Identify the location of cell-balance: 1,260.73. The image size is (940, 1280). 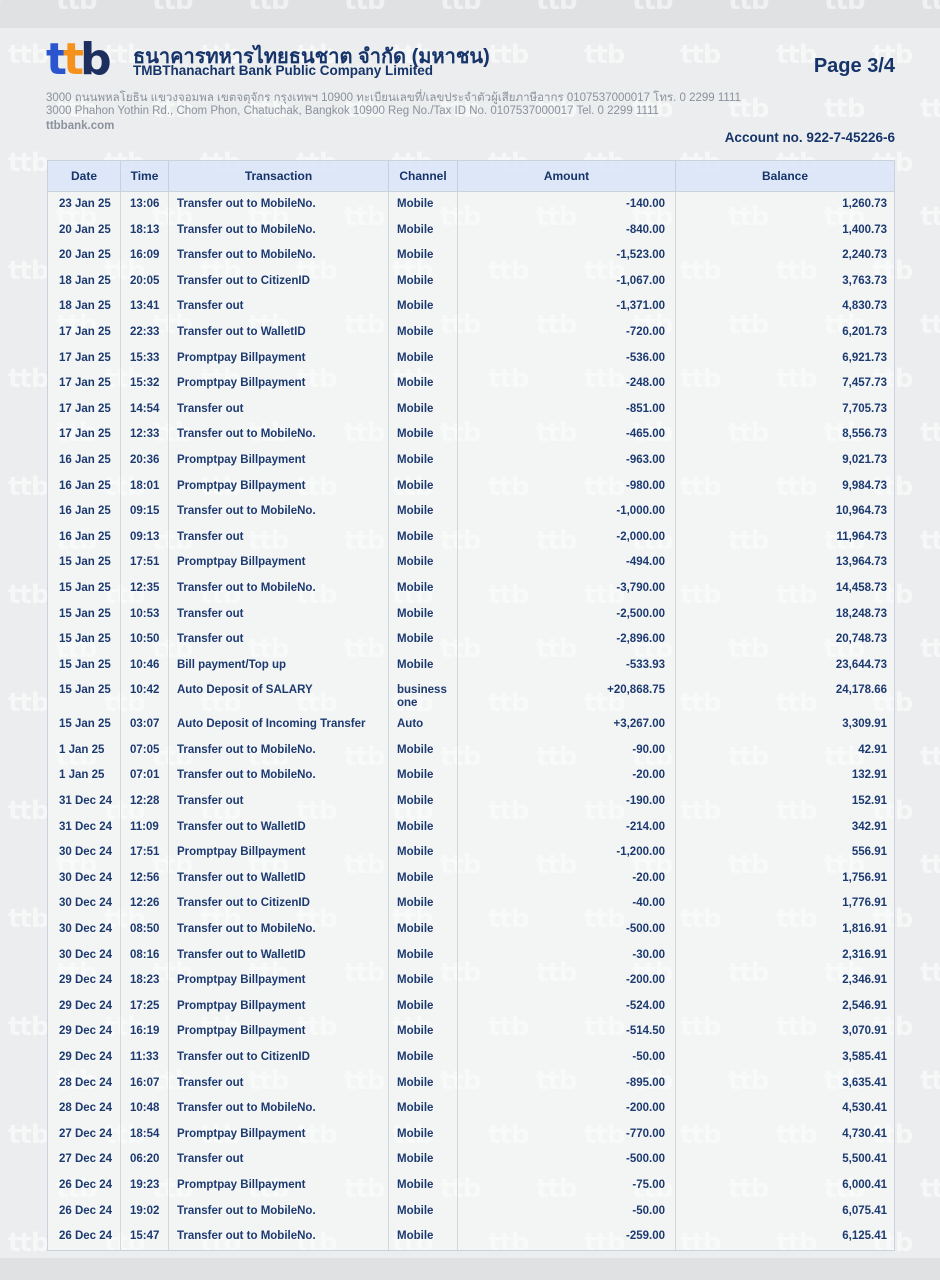
(864, 204).